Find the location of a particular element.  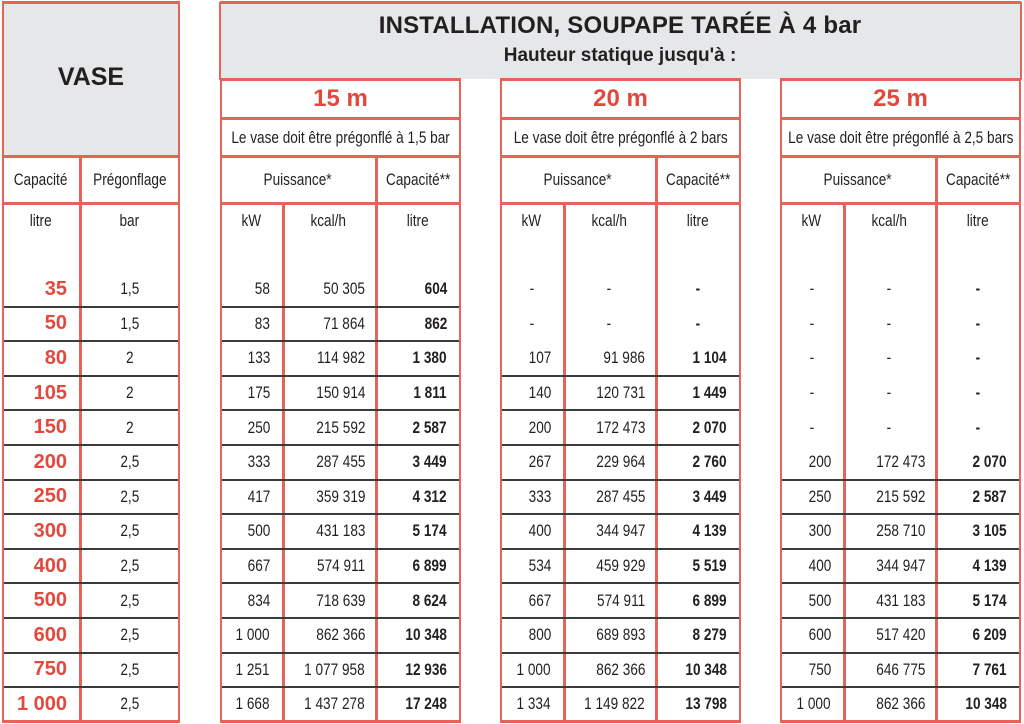

group-1-unit-kcal: kcal/h is located at coordinates (609, 221).